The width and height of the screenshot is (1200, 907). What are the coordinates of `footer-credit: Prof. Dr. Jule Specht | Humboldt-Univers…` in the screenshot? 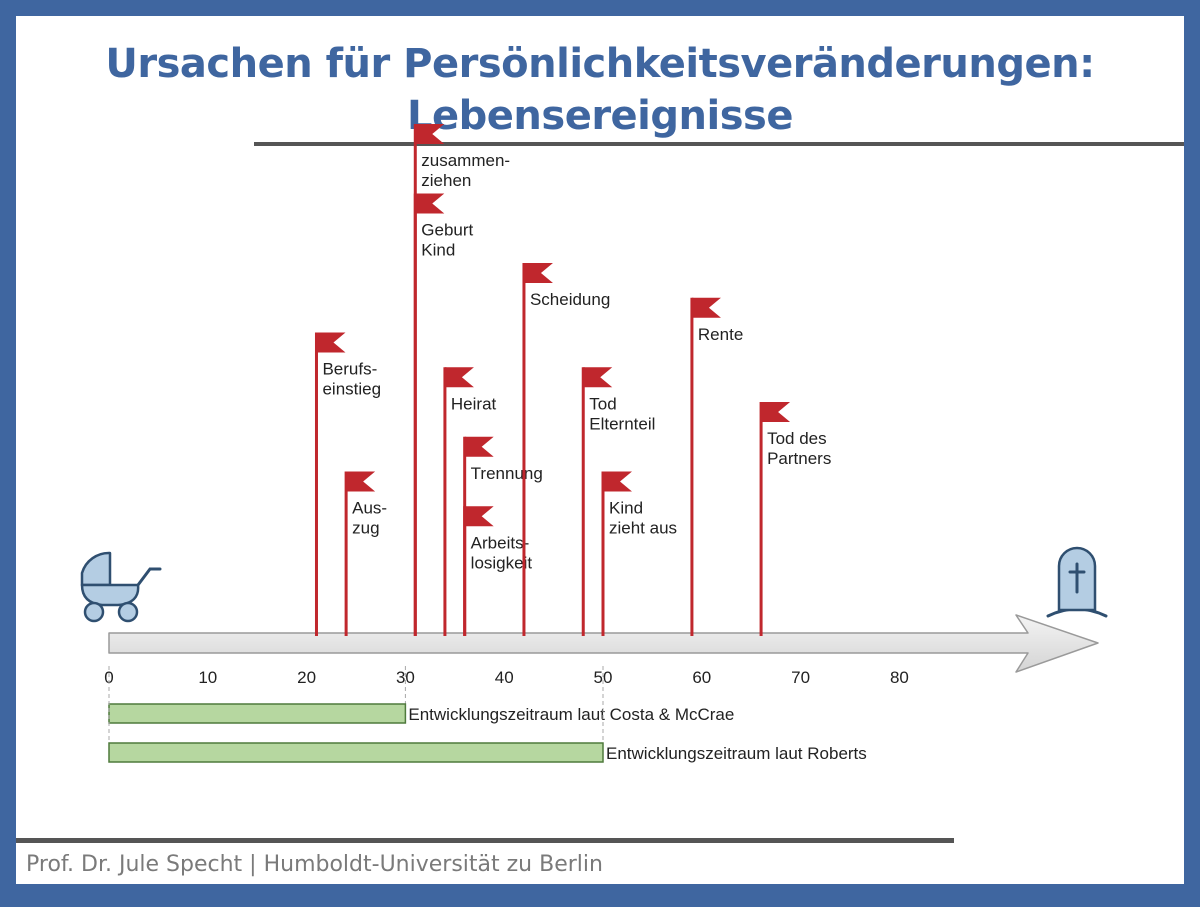 It's located at (314, 864).